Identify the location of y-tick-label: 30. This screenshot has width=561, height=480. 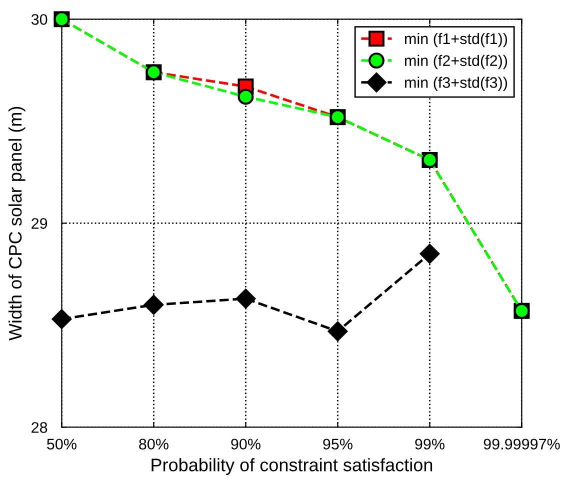
(39, 19).